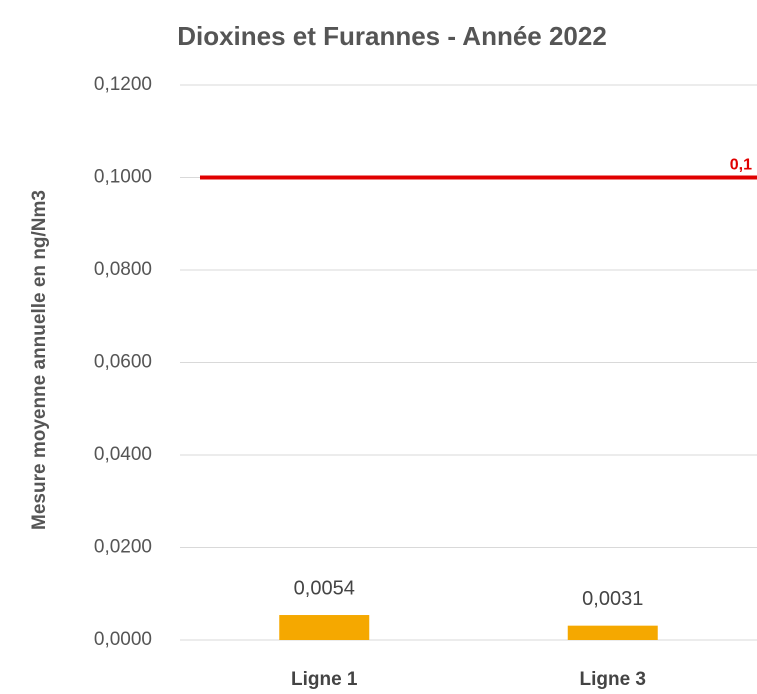  Describe the element at coordinates (123, 269) in the screenshot. I see `y-tick-label: 0,0800` at that location.